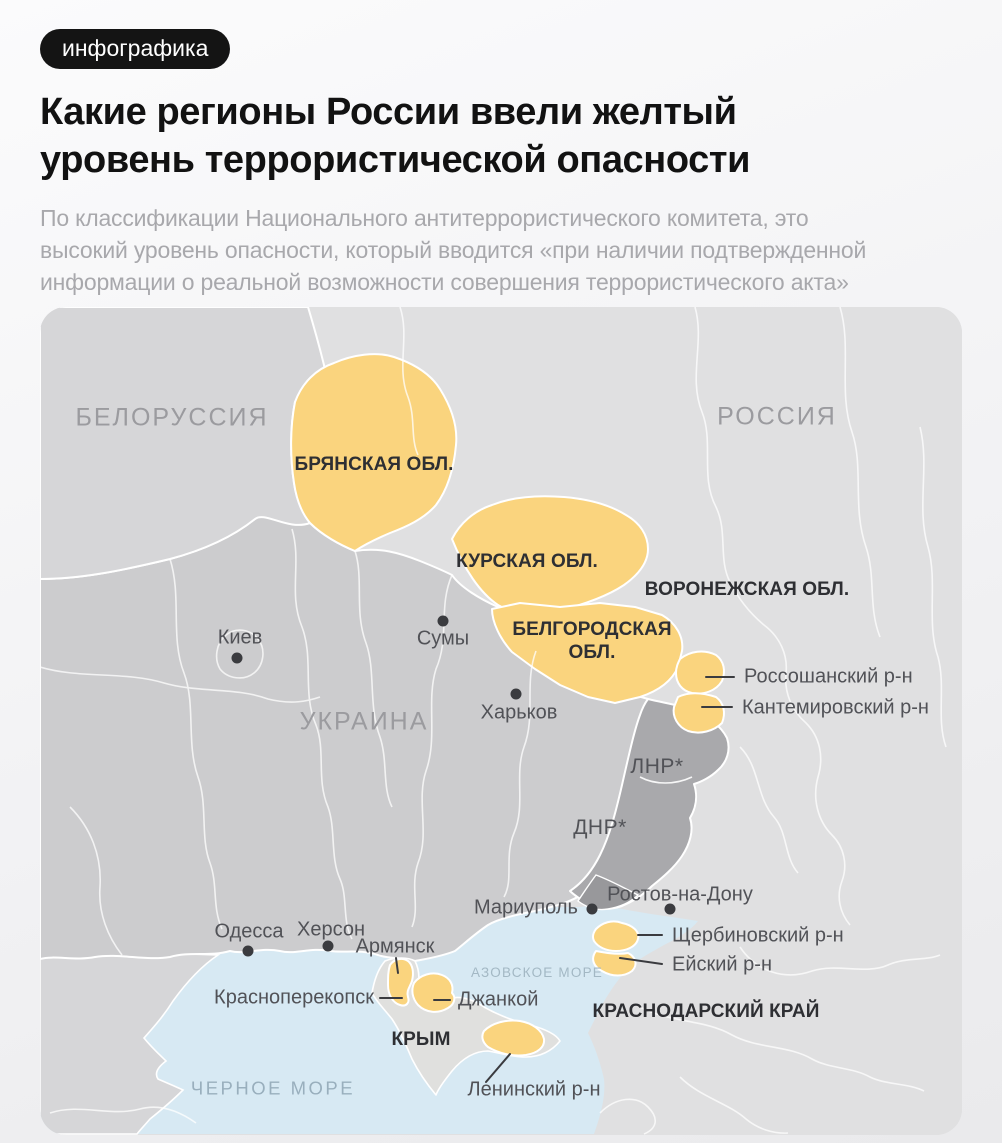 The image size is (1002, 1143). I want to click on region-bryansk-shape, so click(374, 452).